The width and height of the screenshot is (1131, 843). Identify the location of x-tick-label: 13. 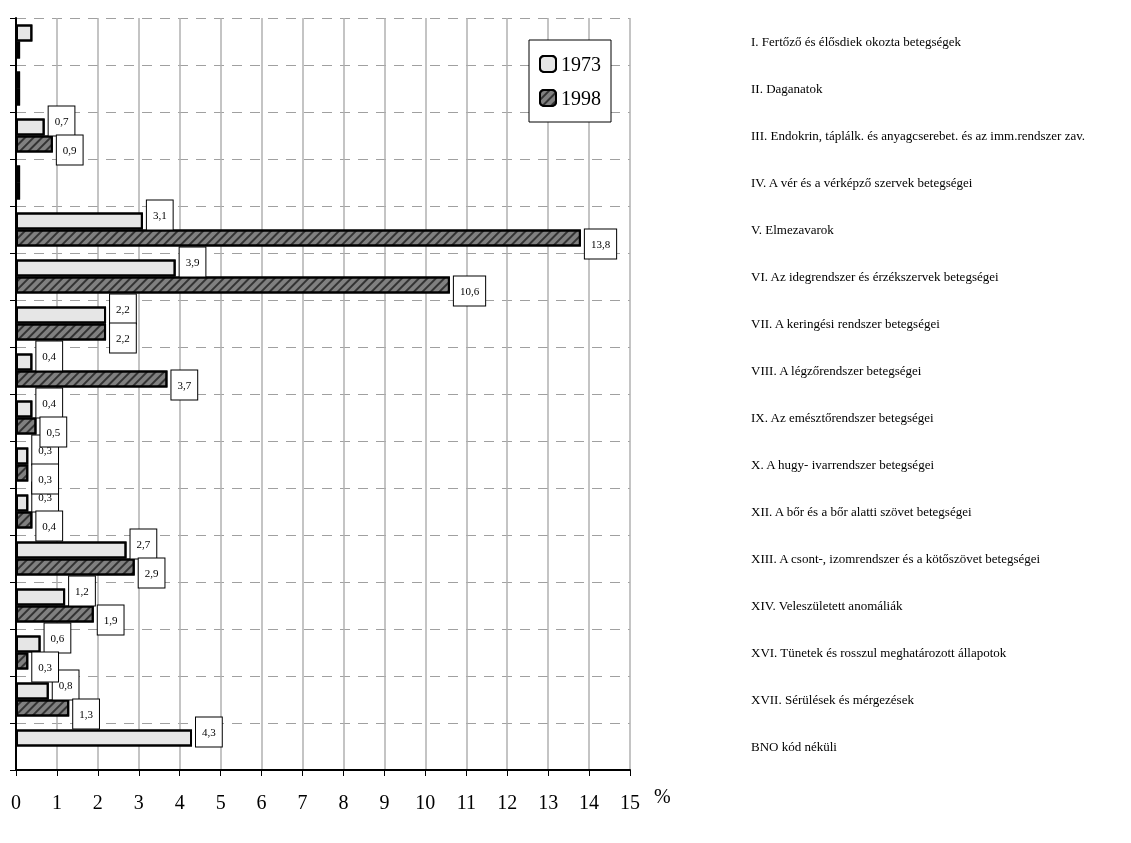
(548, 802).